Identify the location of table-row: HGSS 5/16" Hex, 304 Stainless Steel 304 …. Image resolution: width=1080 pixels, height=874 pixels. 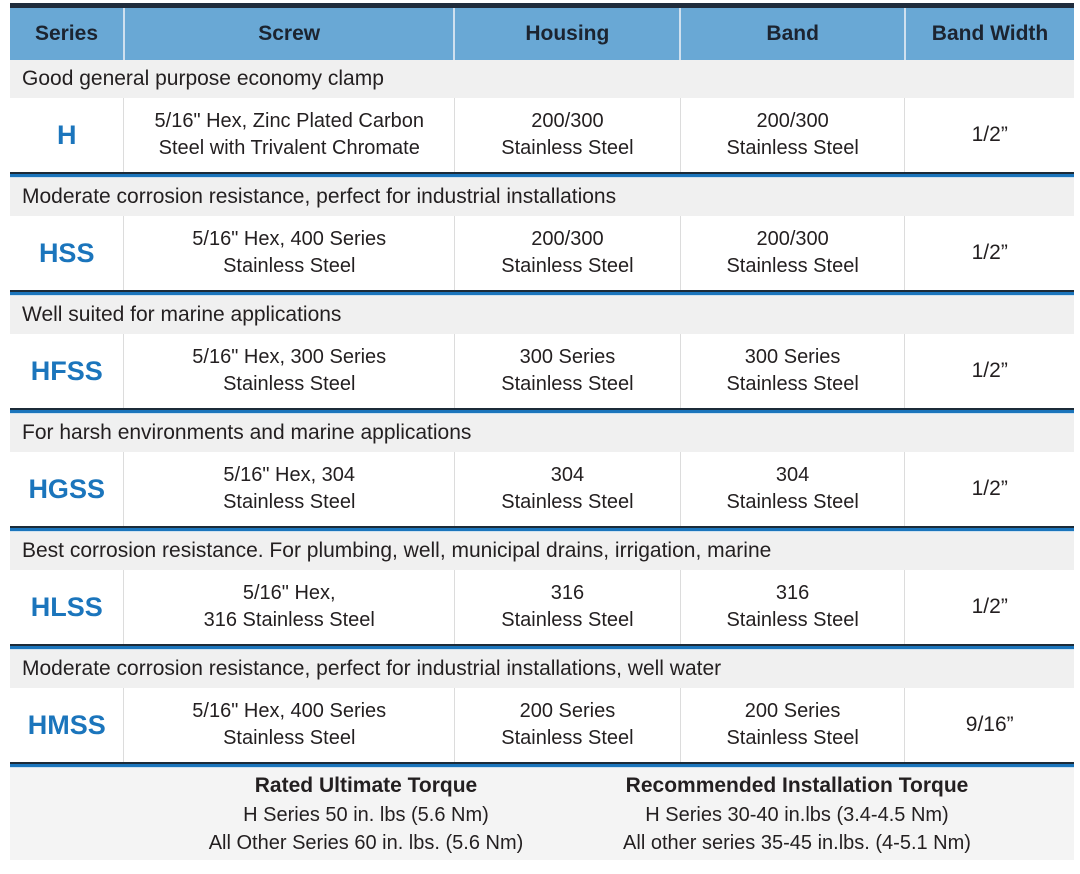
(542, 489).